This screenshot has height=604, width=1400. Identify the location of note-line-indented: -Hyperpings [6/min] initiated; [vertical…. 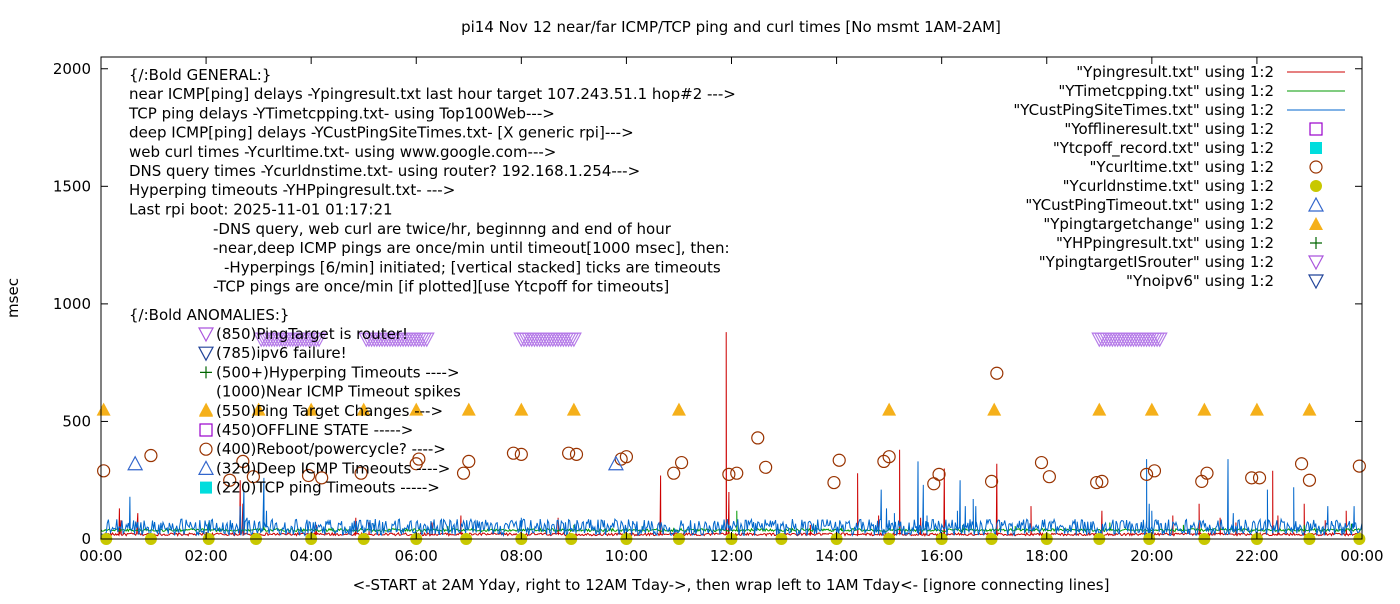
(472, 267).